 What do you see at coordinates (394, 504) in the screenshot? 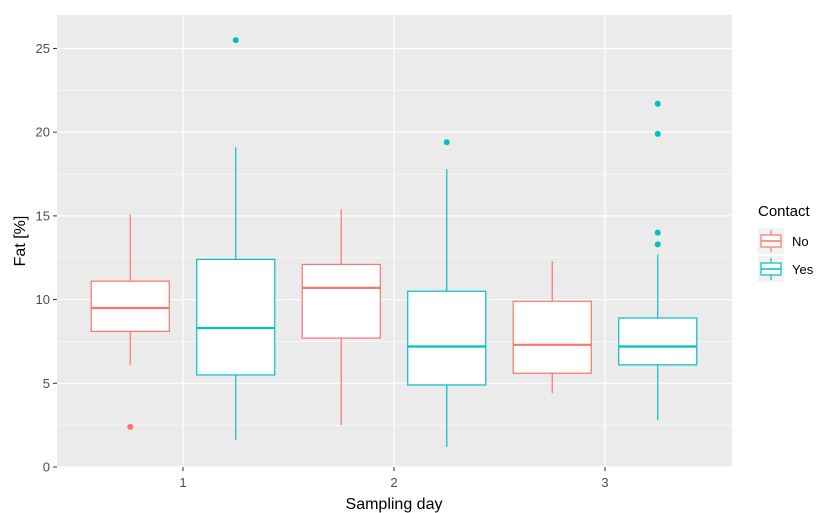
I see `x-axis-title: Sampling day` at bounding box center [394, 504].